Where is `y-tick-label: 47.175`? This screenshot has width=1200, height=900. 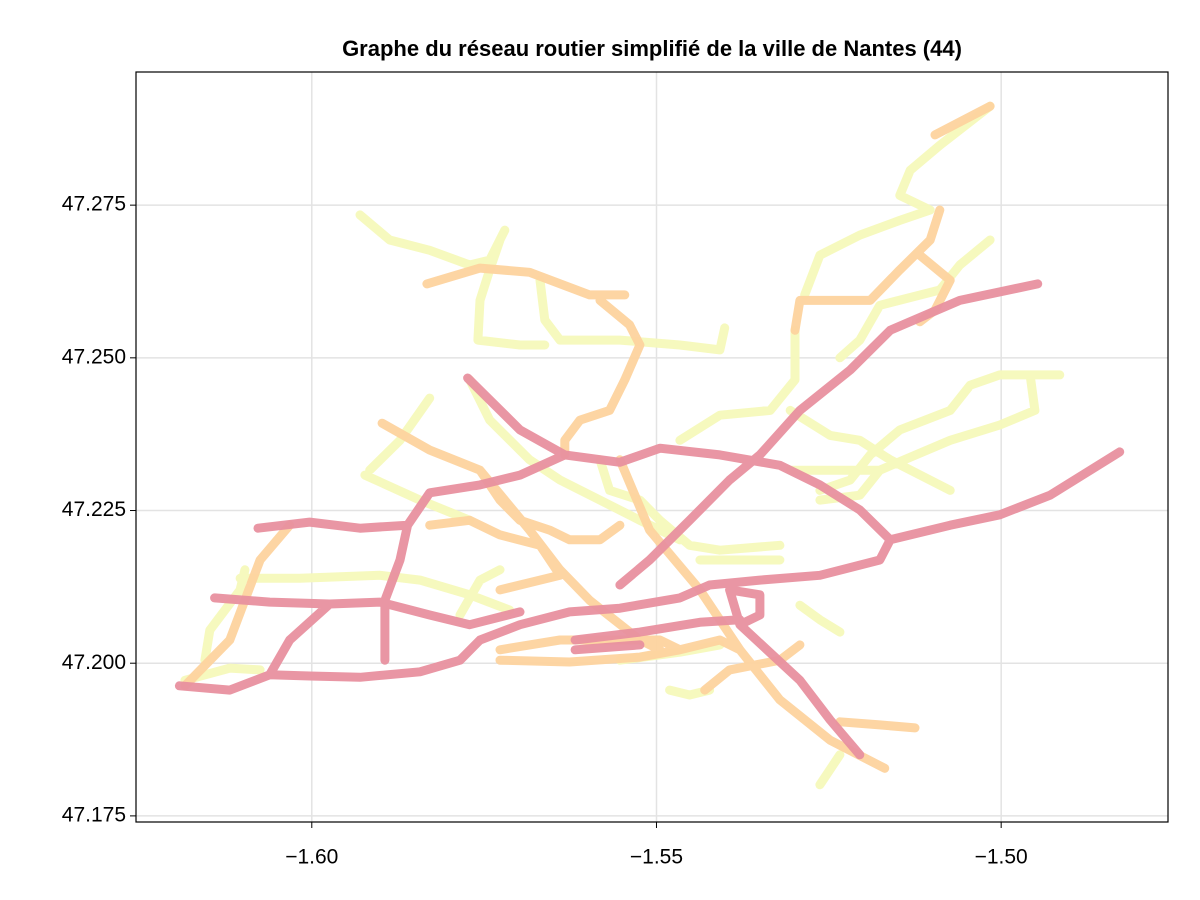 y-tick-label: 47.175 is located at coordinates (94, 814).